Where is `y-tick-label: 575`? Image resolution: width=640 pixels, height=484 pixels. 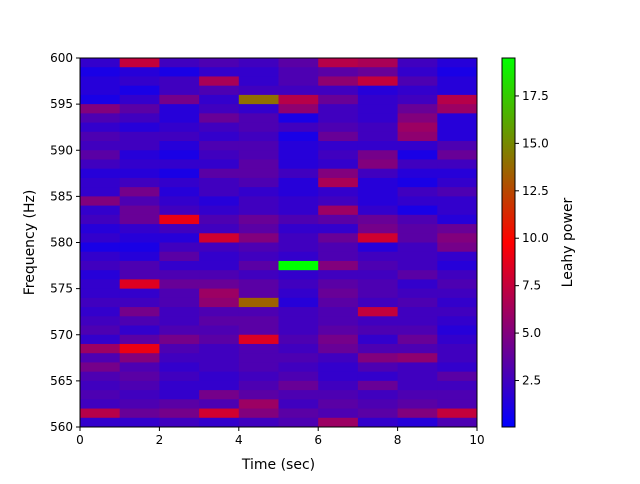
y-tick-label: 575 is located at coordinates (61, 289).